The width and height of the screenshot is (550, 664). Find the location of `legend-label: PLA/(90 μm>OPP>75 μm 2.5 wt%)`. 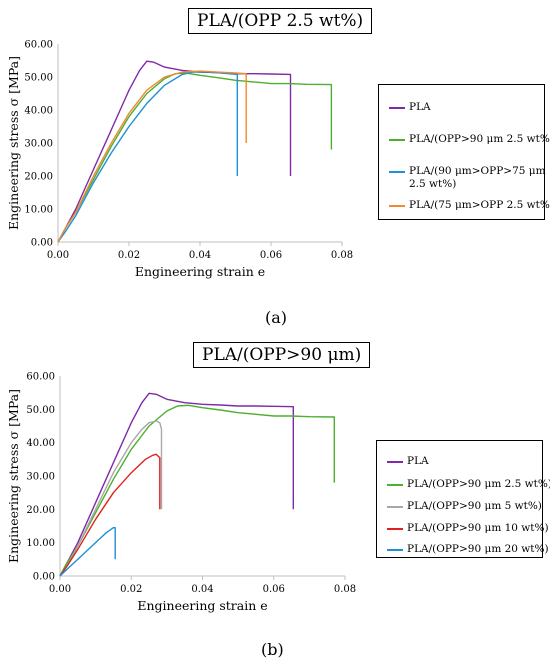

legend-label: PLA/(90 μm>OPP>75 μm 2.5 wt%) is located at coordinates (477, 177).